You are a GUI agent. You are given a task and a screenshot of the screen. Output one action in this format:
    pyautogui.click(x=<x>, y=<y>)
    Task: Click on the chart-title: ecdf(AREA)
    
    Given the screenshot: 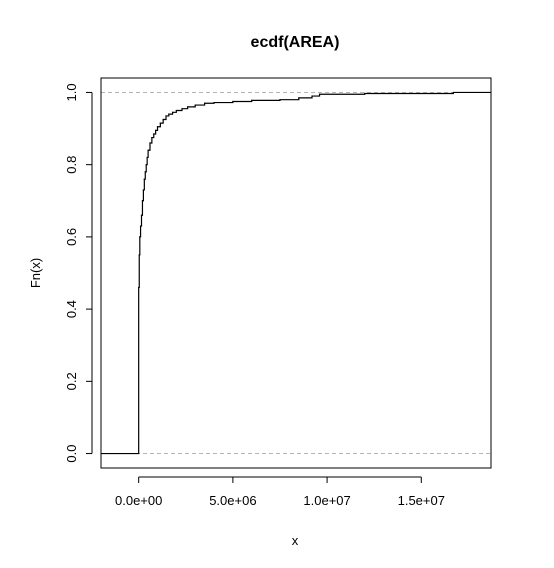 What is the action you would take?
    pyautogui.click(x=295, y=42)
    